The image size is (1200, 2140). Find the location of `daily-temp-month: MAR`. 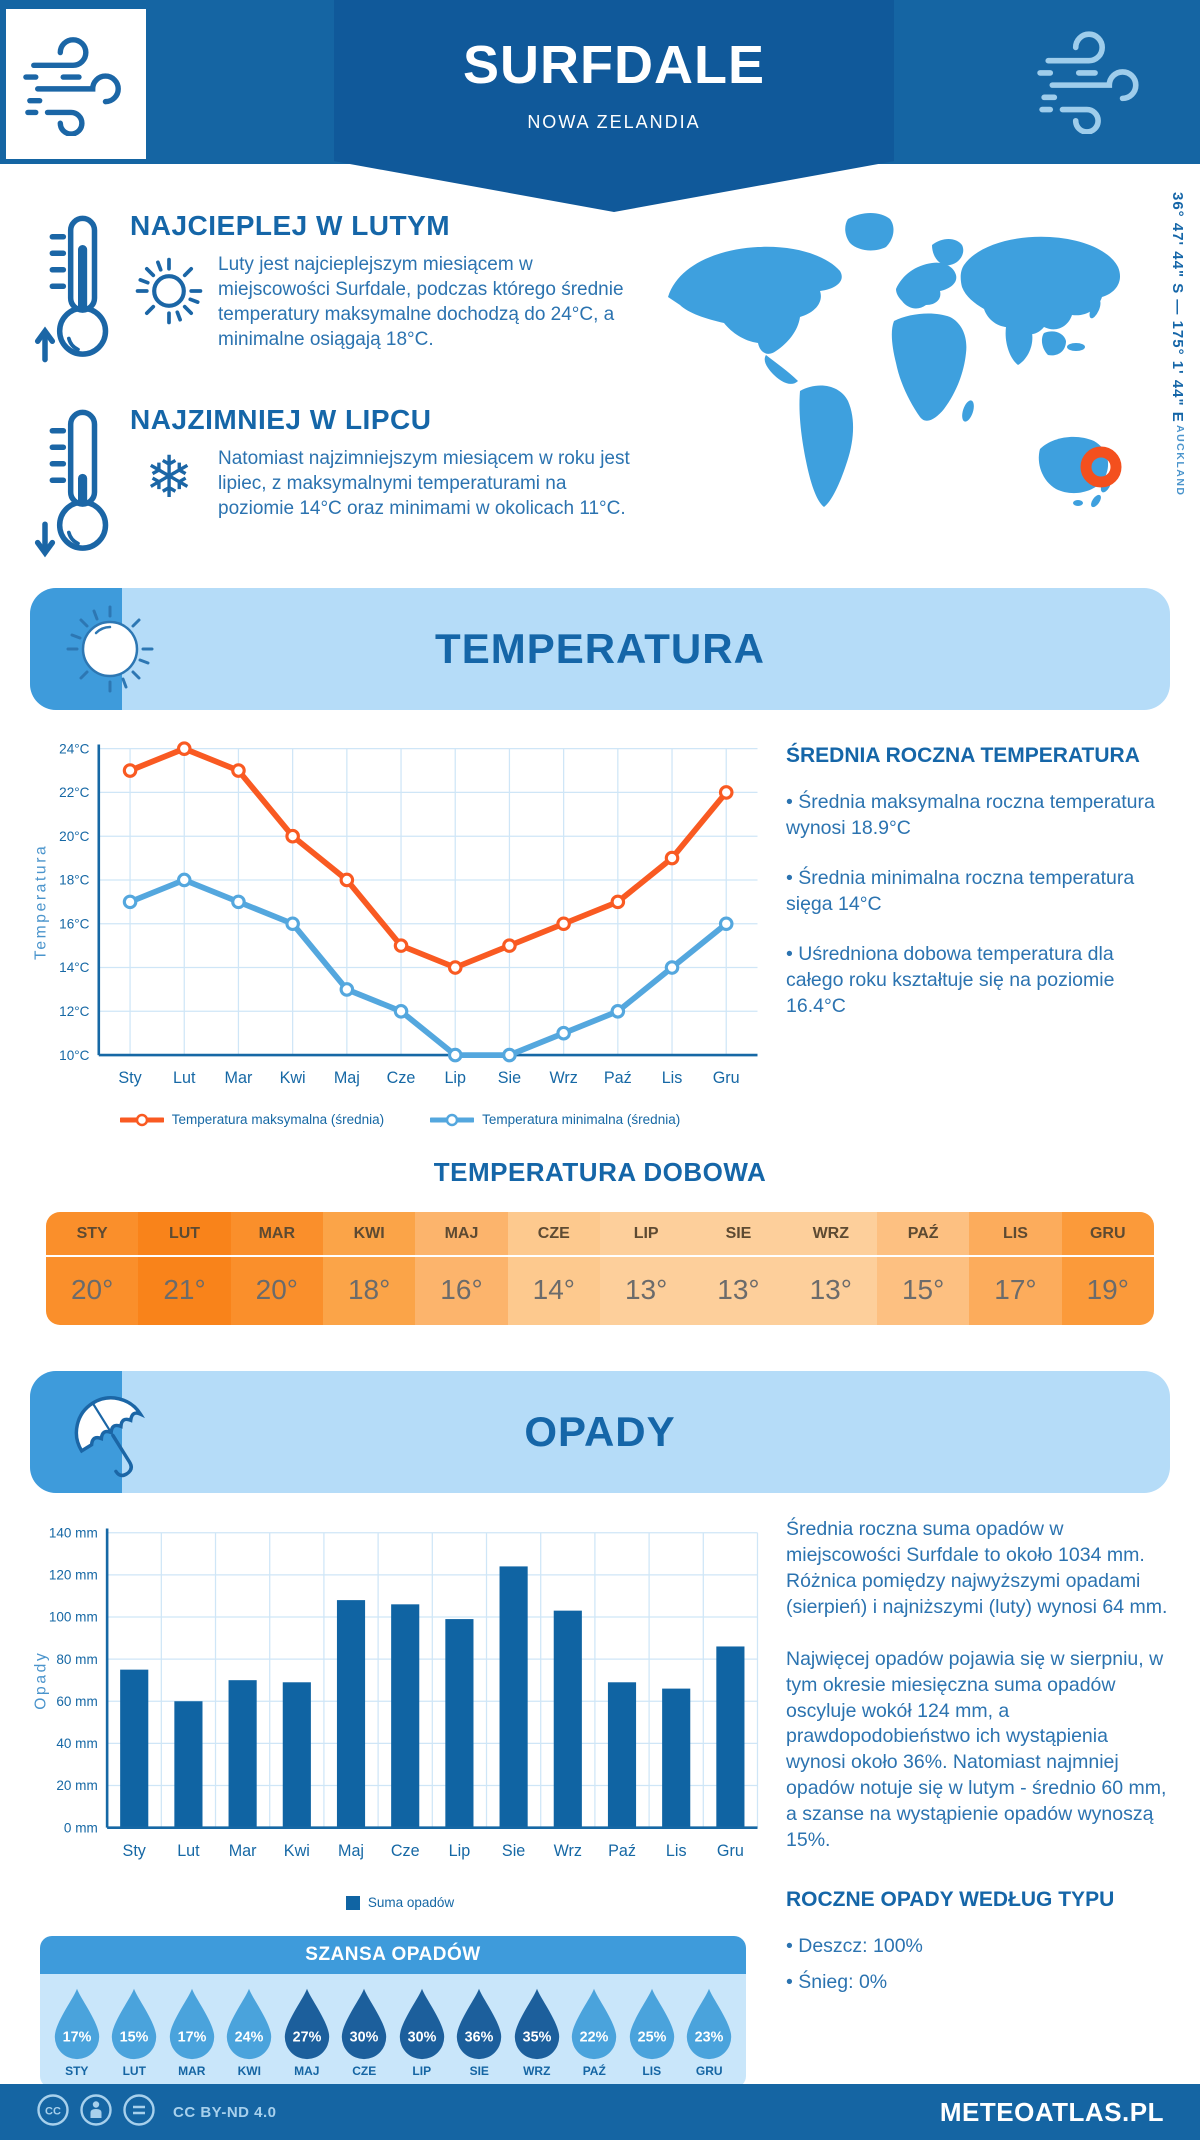

daily-temp-month: MAR is located at coordinates (276, 1234).